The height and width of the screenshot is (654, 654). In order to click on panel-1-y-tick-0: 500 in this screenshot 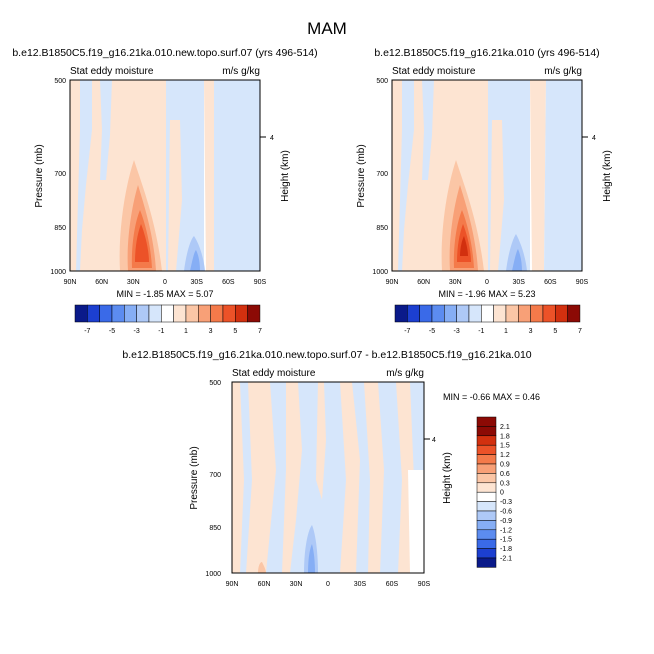, I will do `click(60, 81)`.